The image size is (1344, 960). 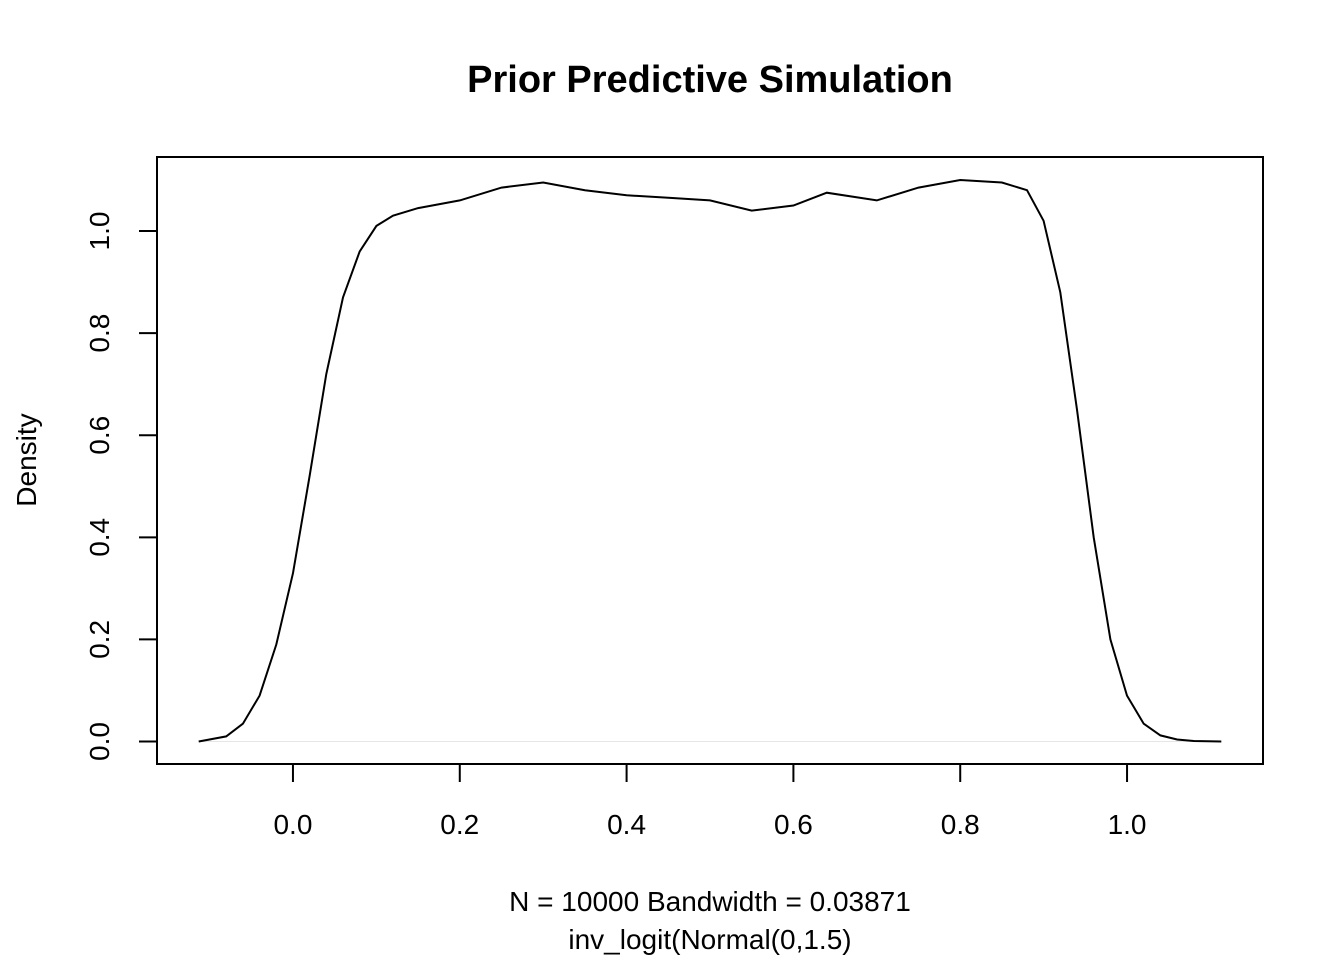 What do you see at coordinates (99, 231) in the screenshot?
I see `y-tick-label: 1.0` at bounding box center [99, 231].